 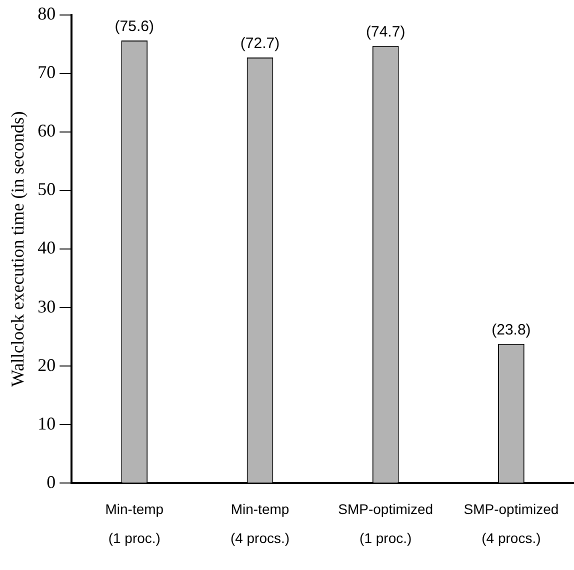 I want to click on y-tick-label: 40, so click(x=47, y=248).